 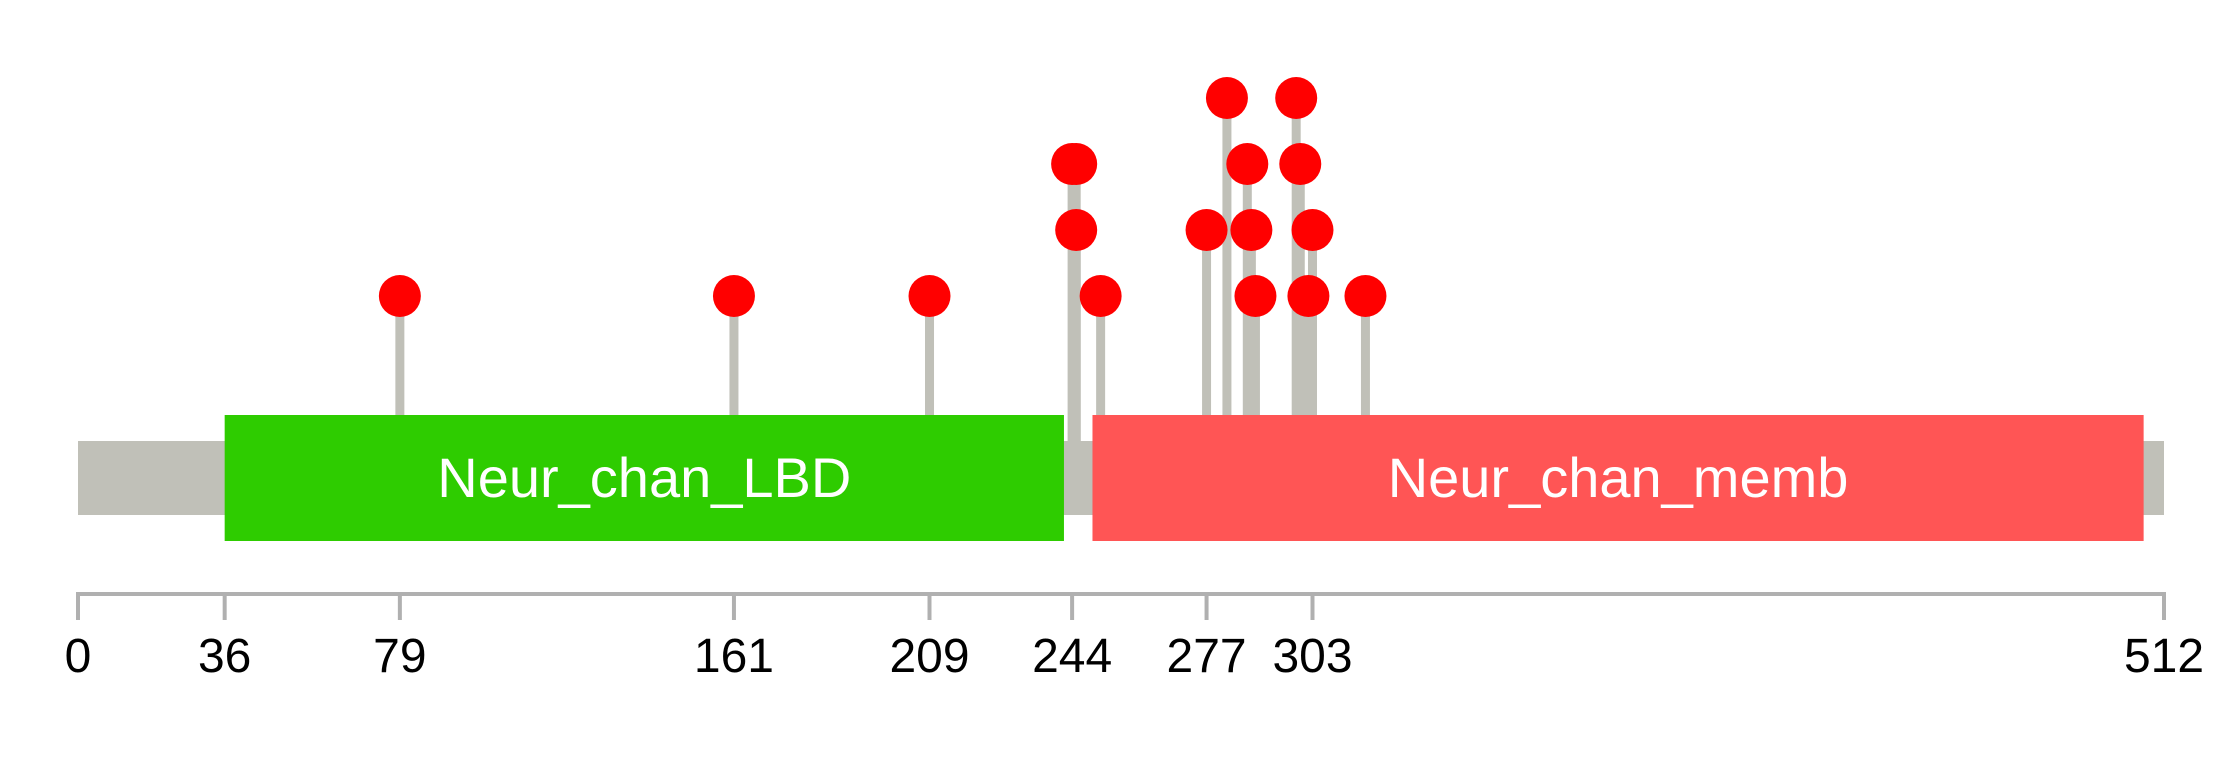 What do you see at coordinates (399, 656) in the screenshot?
I see `axis-tick-label: 79` at bounding box center [399, 656].